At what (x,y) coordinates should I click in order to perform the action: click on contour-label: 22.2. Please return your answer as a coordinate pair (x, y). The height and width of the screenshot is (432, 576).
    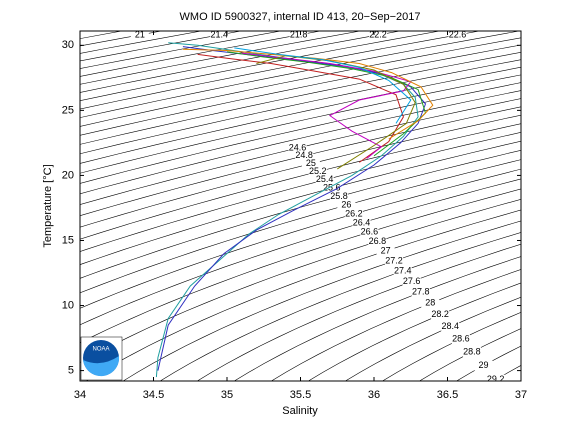
    Looking at the image, I should click on (378, 34).